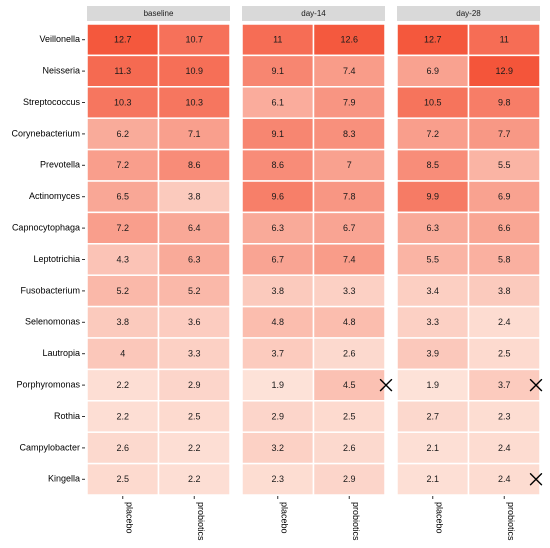 Image resolution: width=550 pixels, height=548 pixels. I want to click on cell-value: 7, so click(349, 165).